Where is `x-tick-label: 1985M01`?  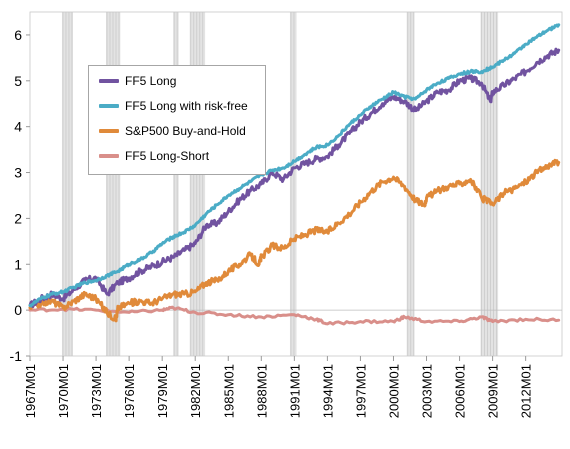 x-tick-label: 1985M01 is located at coordinates (228, 391).